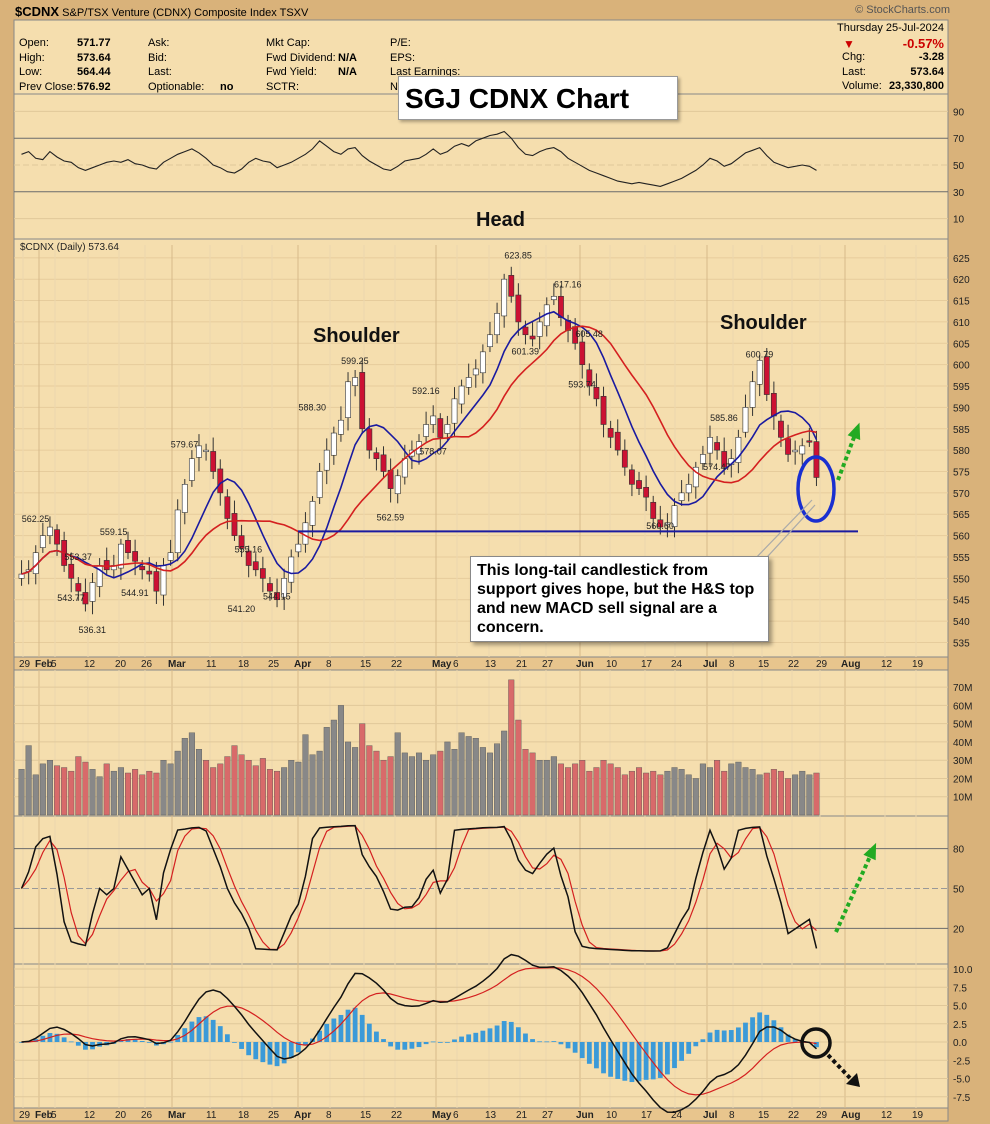  I want to click on stat-value: -3.28, so click(931, 57).